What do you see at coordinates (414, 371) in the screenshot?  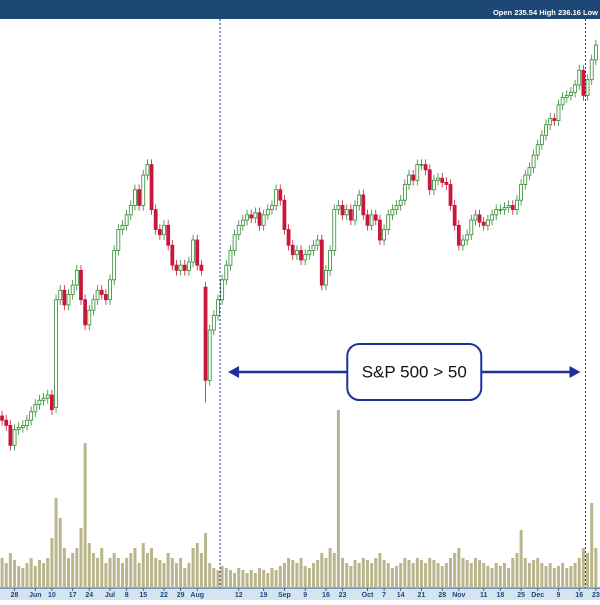 I see `annotation-text: S&P 500 > 50` at bounding box center [414, 371].